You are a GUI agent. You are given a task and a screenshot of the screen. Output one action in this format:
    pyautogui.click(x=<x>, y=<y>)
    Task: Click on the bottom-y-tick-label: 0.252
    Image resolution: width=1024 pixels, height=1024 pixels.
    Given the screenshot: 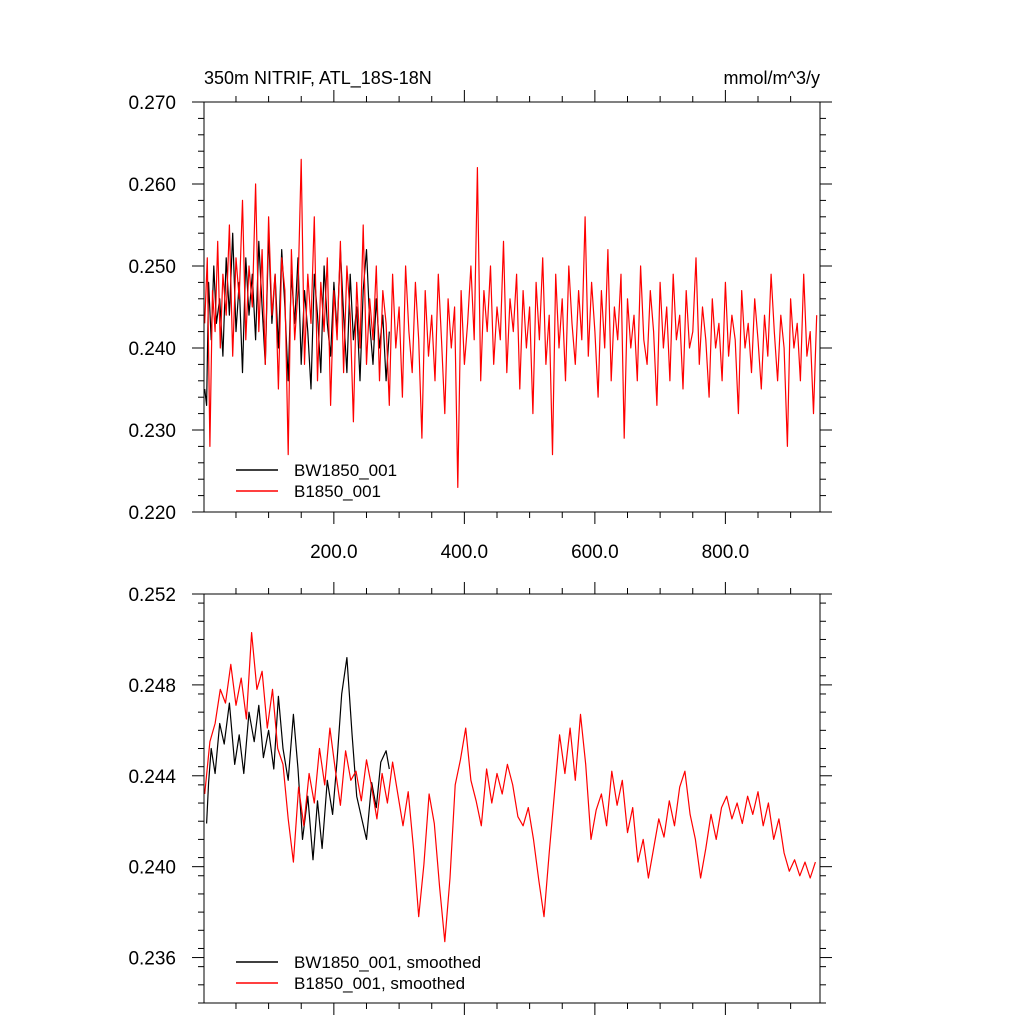 What is the action you would take?
    pyautogui.click(x=152, y=595)
    